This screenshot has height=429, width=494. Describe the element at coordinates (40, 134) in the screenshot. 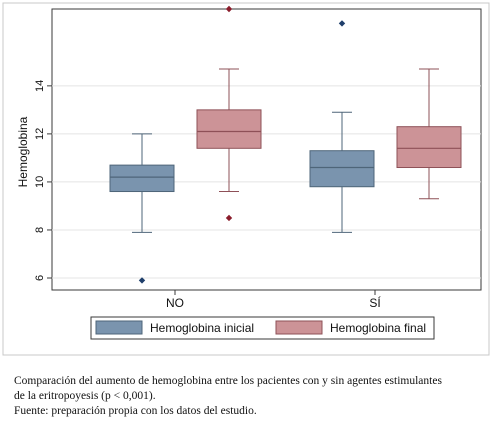

I see `y-tick-label: 12` at that location.